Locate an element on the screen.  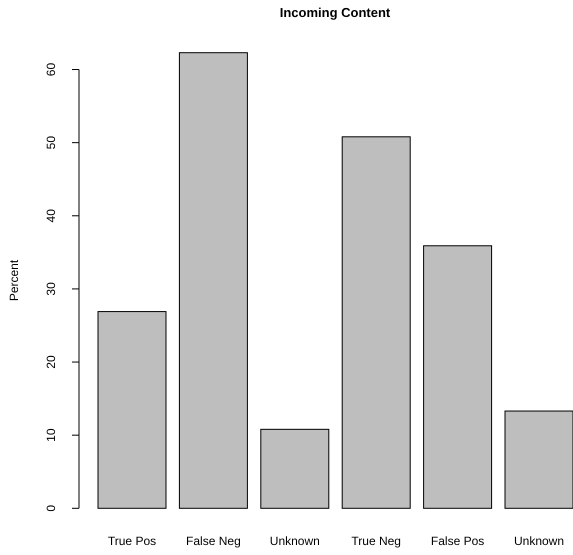
y-tick-label: 20 is located at coordinates (51, 362).